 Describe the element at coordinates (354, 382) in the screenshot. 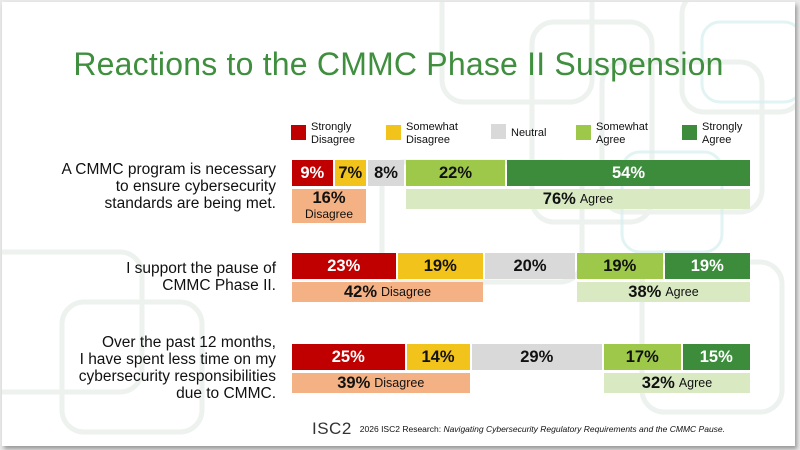

I see `disagree-total-value: 39%` at that location.